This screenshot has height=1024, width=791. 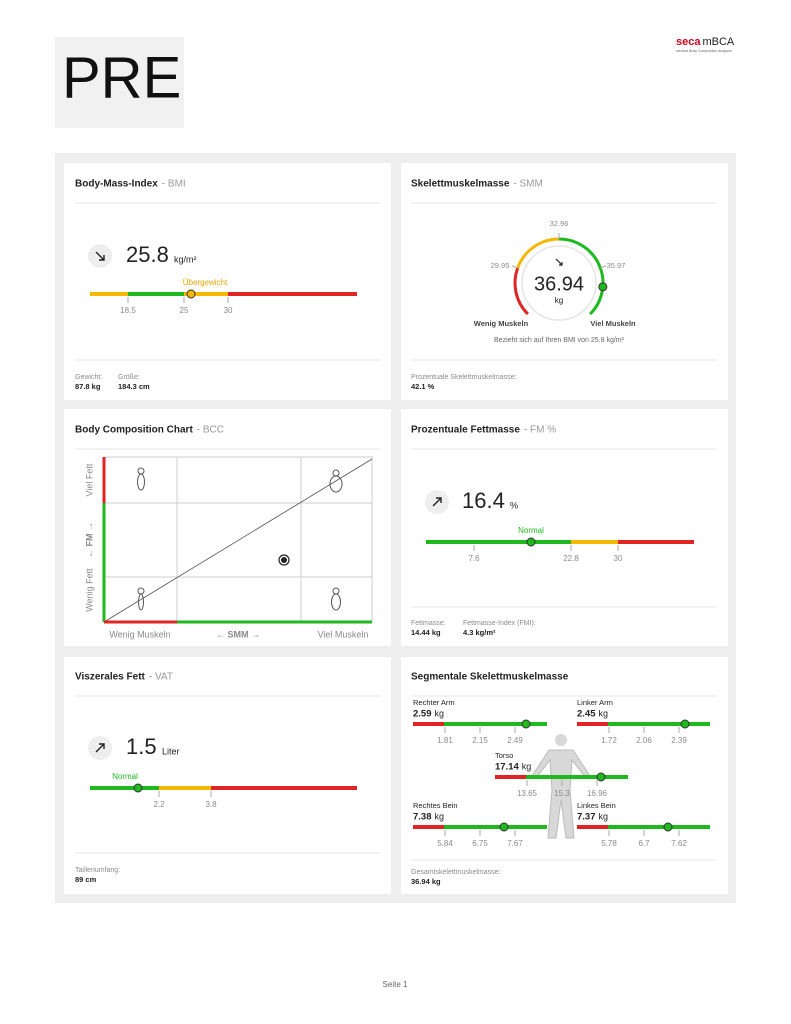 What do you see at coordinates (515, 740) in the screenshot?
I see `tick-label: 2.49` at bounding box center [515, 740].